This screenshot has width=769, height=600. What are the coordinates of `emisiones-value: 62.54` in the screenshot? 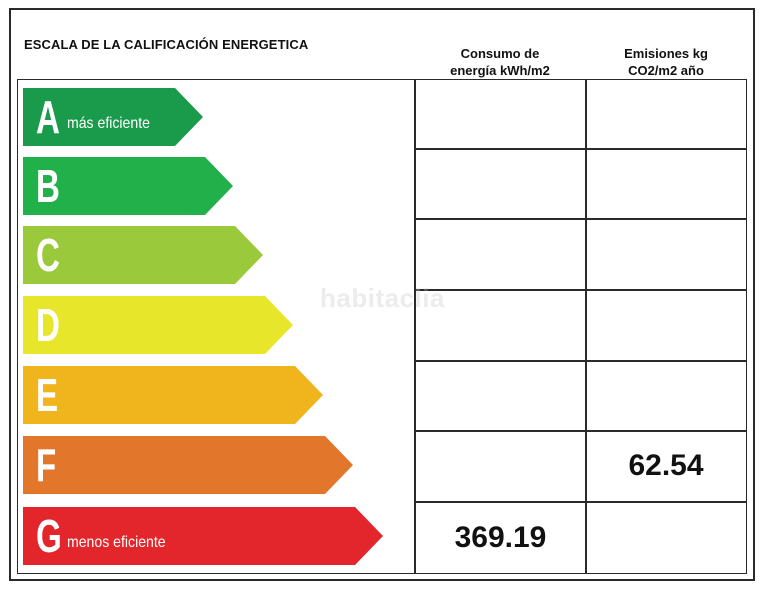 It's located at (666, 465).